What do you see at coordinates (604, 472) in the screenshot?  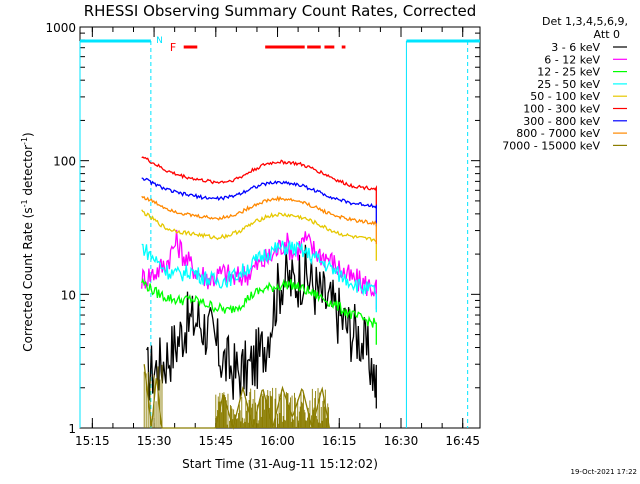 I see `footer-date: 19-Oct-2021 17:22` at bounding box center [604, 472].